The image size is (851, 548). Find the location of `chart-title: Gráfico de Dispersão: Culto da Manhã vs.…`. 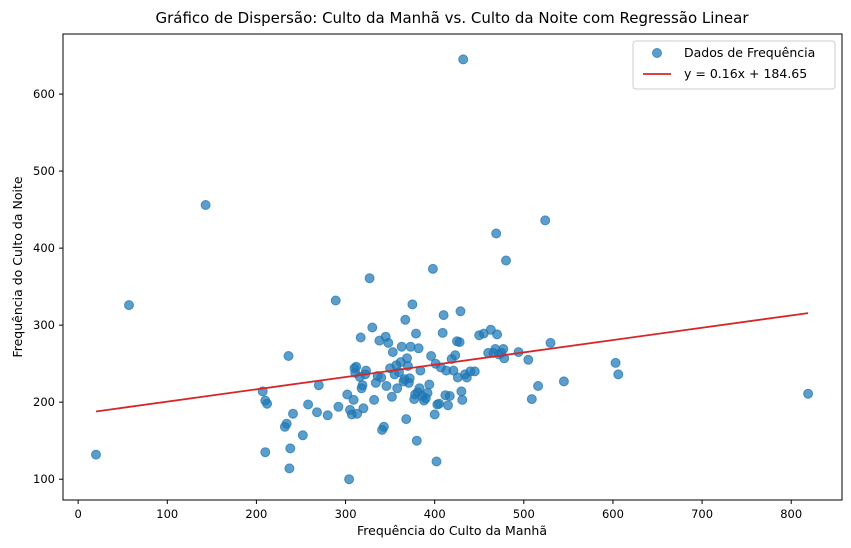

chart-title: Gráfico de Dispersão: Culto da Manhã vs.… is located at coordinates (452, 18).